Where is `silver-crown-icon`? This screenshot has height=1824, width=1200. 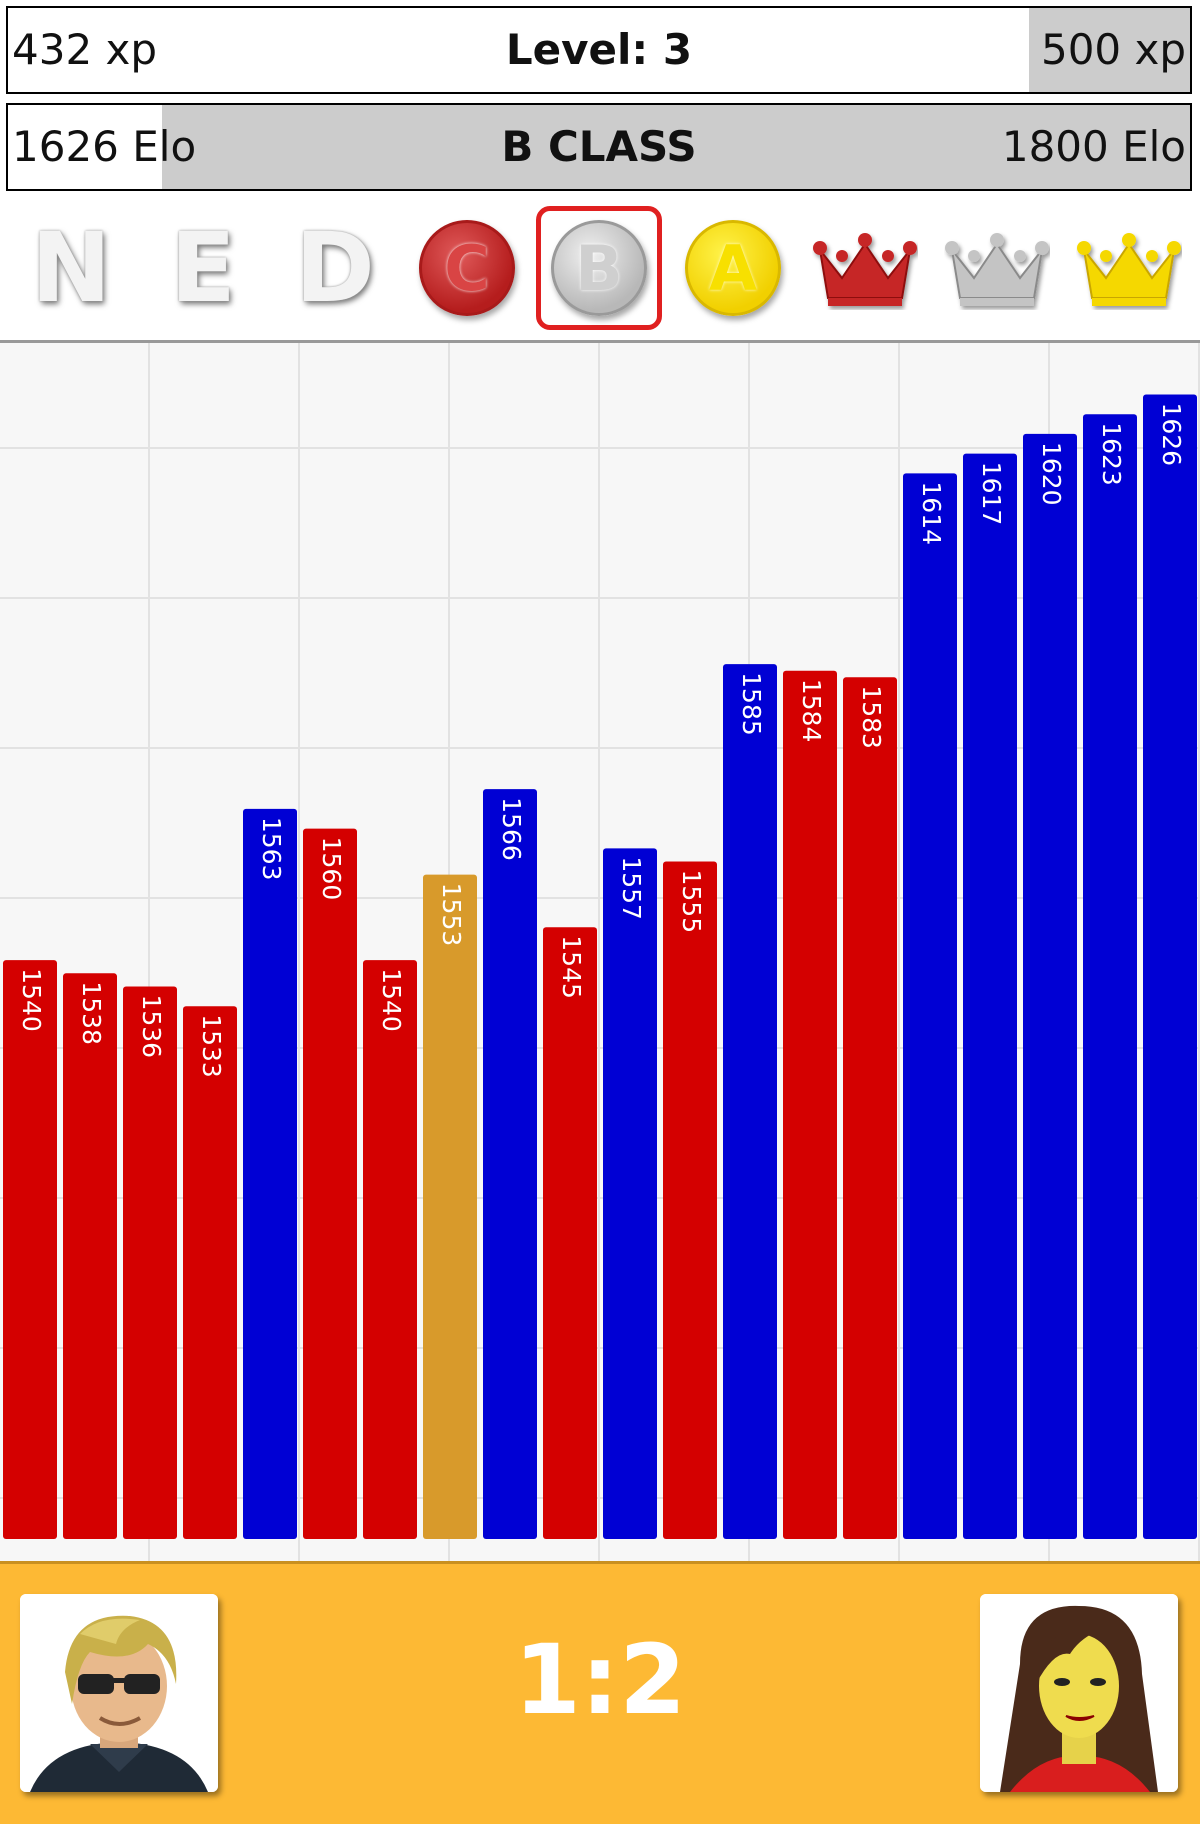
silver-crown-icon is located at coordinates (997, 269).